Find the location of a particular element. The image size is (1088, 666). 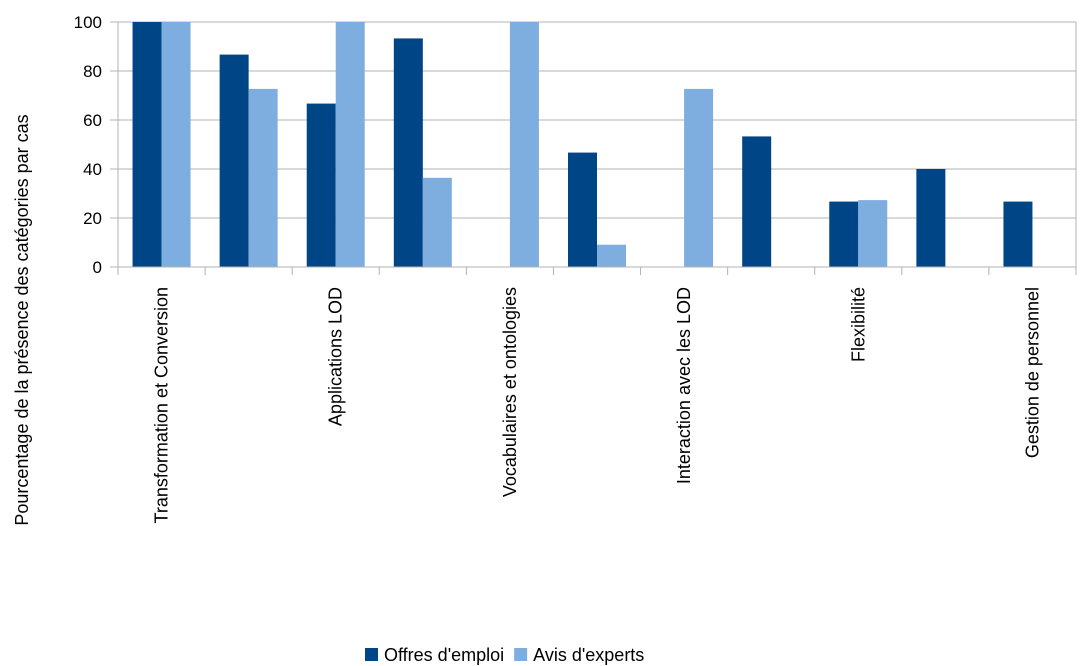

y-tick-label: 0 is located at coordinates (97, 267).